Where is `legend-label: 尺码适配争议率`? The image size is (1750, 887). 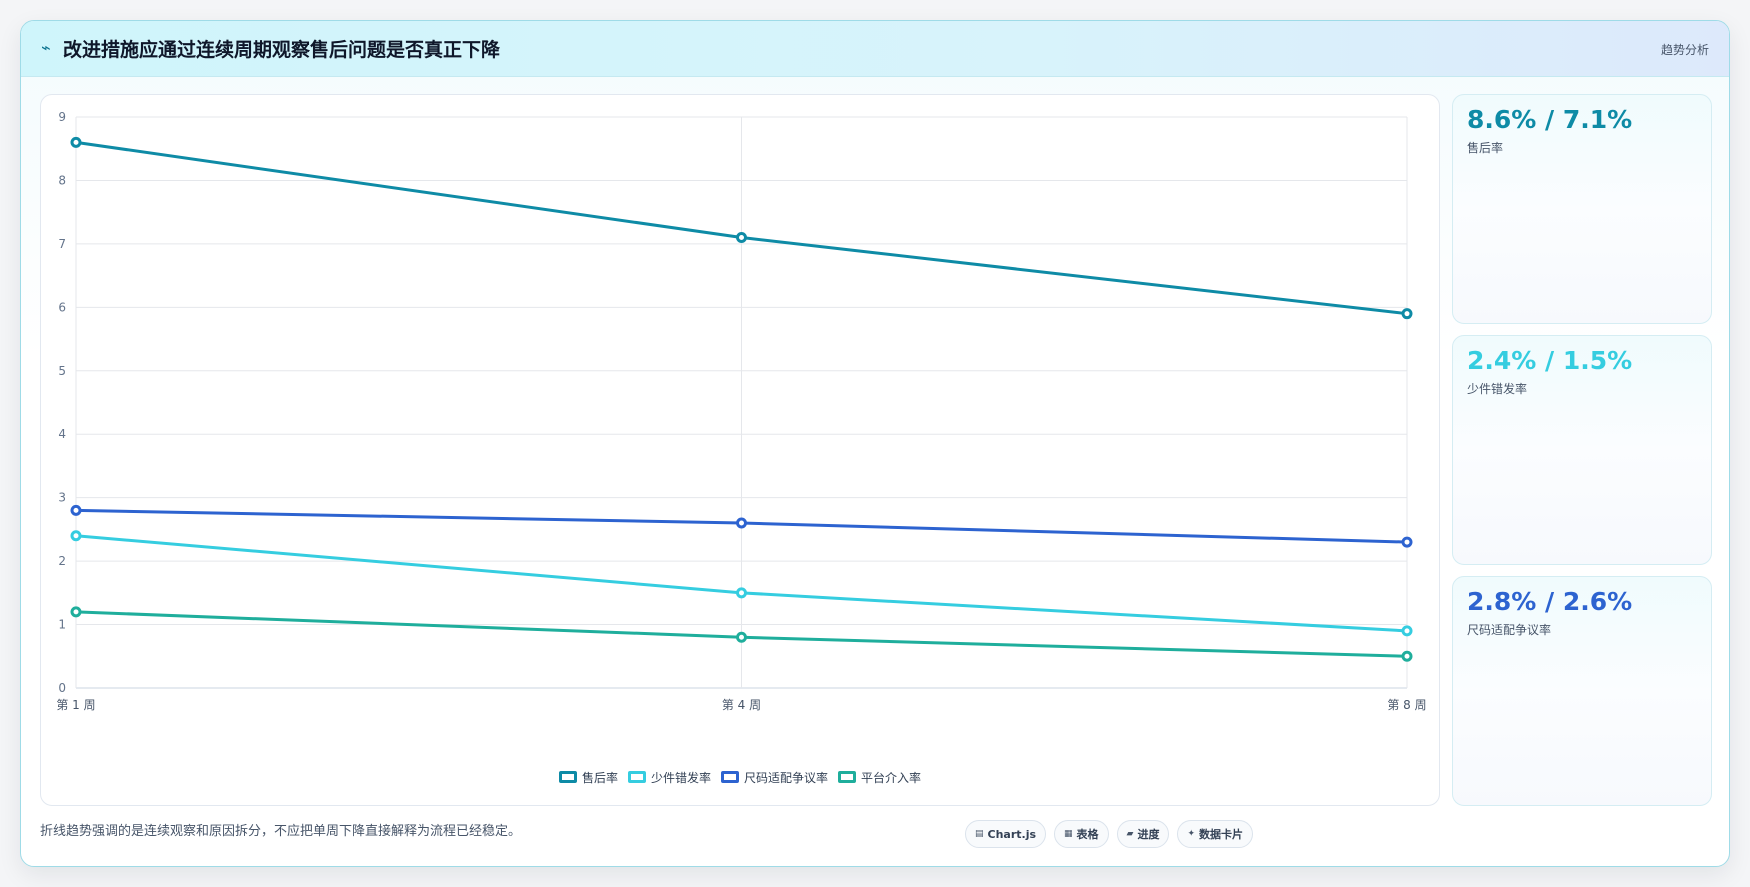 legend-label: 尺码适配争议率 is located at coordinates (786, 777).